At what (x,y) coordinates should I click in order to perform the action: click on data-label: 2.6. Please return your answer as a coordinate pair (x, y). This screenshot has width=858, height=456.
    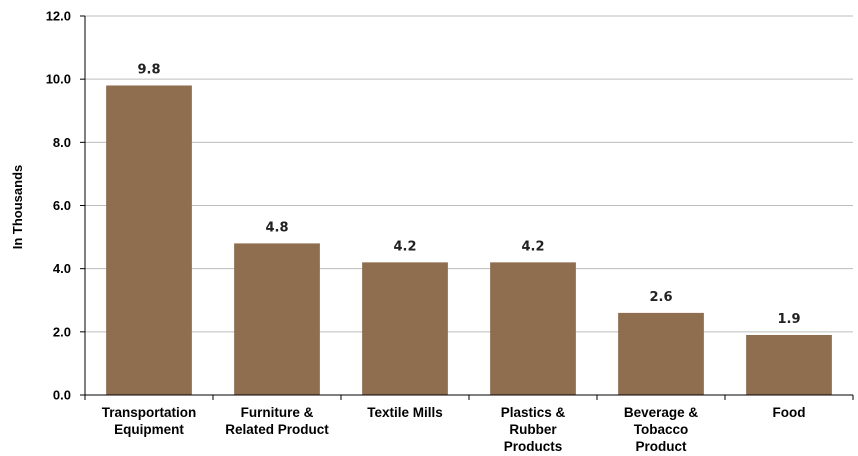
    Looking at the image, I should click on (660, 297).